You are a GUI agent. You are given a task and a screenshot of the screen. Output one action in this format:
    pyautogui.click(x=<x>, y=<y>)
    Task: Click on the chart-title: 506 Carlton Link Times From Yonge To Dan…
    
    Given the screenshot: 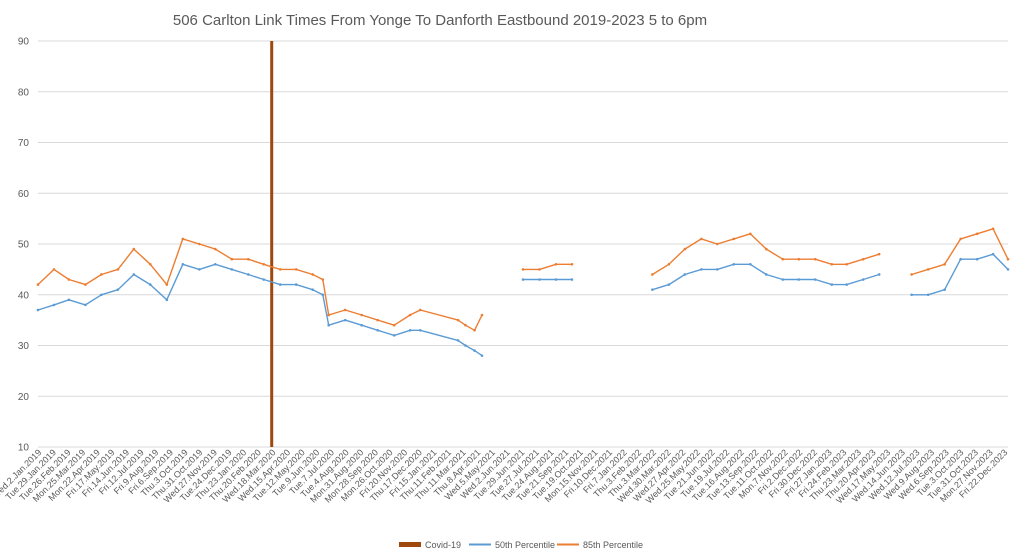 What is the action you would take?
    pyautogui.click(x=440, y=20)
    